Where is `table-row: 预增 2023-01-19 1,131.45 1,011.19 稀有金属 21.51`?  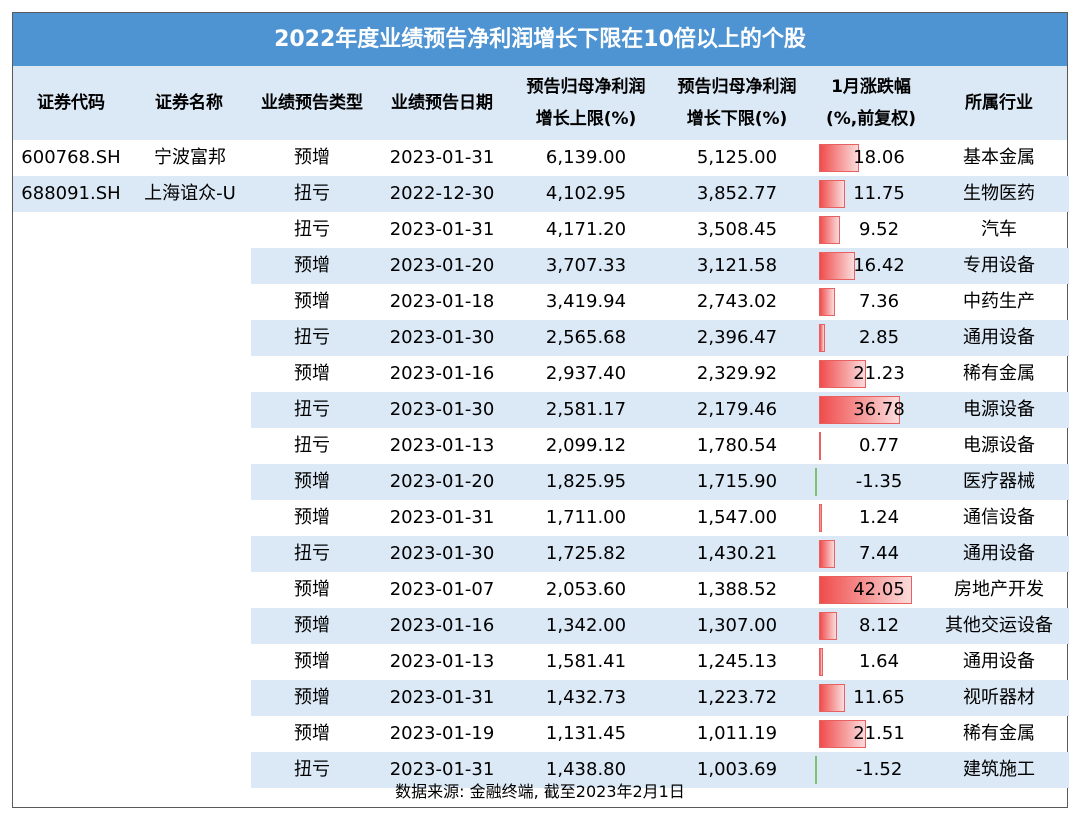 table-row: 预增 2023-01-19 1,131.45 1,011.19 稀有金属 21.51 is located at coordinates (540, 734).